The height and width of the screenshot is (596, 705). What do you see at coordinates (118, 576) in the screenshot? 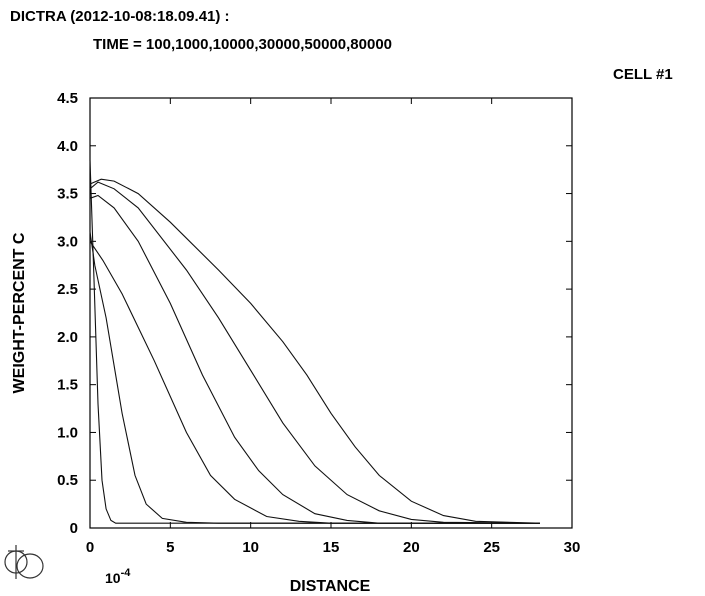
I see `x-axis-multiplier: 10-4` at bounding box center [118, 576].